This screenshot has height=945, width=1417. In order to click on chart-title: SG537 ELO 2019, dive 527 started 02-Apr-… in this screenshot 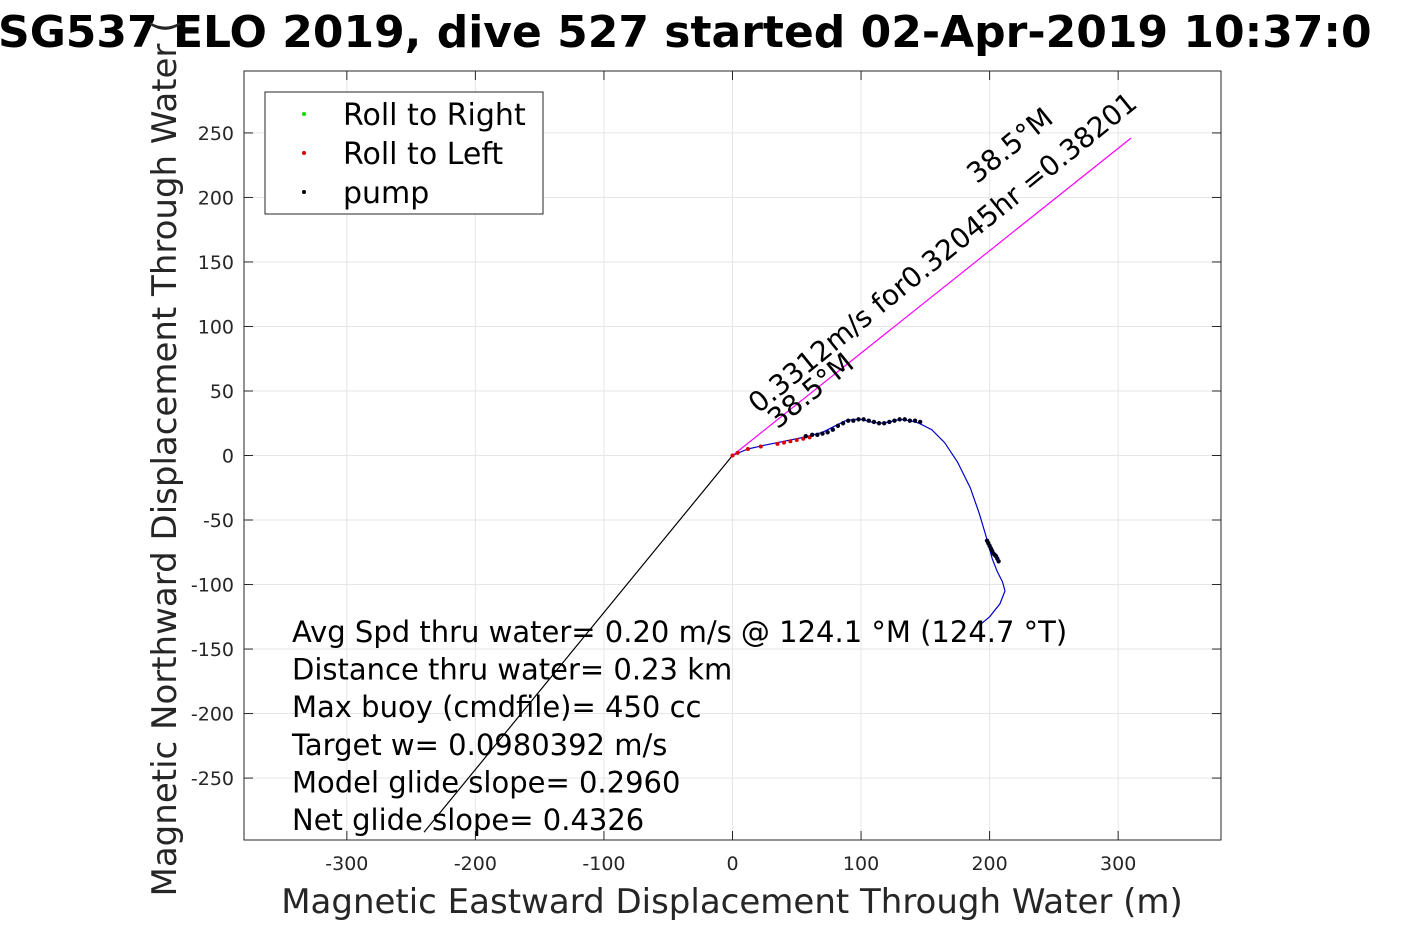, I will do `click(686, 32)`.